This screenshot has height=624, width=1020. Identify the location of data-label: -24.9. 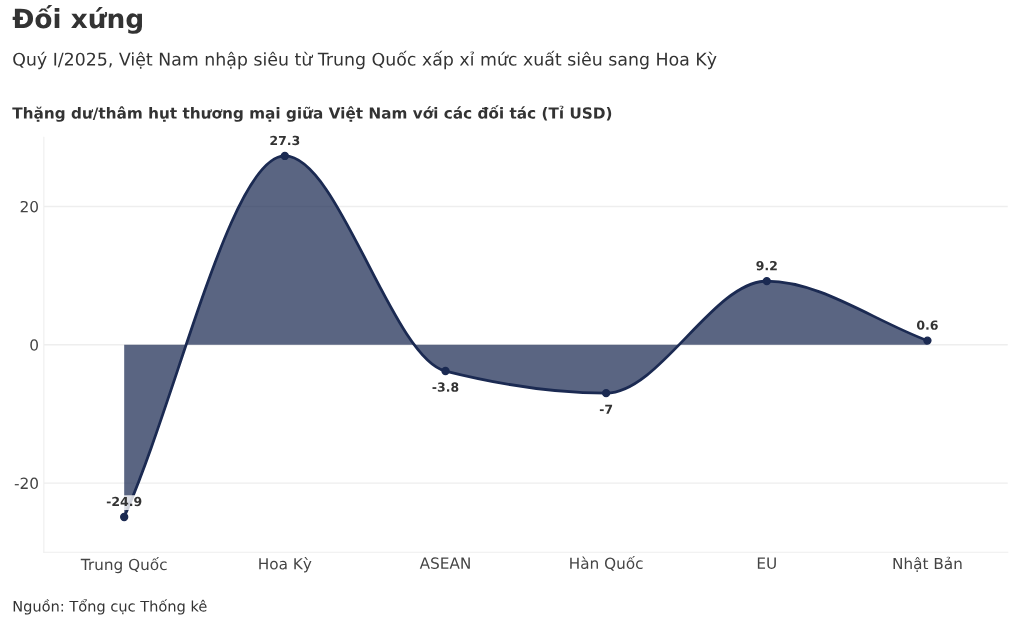
(124, 501).